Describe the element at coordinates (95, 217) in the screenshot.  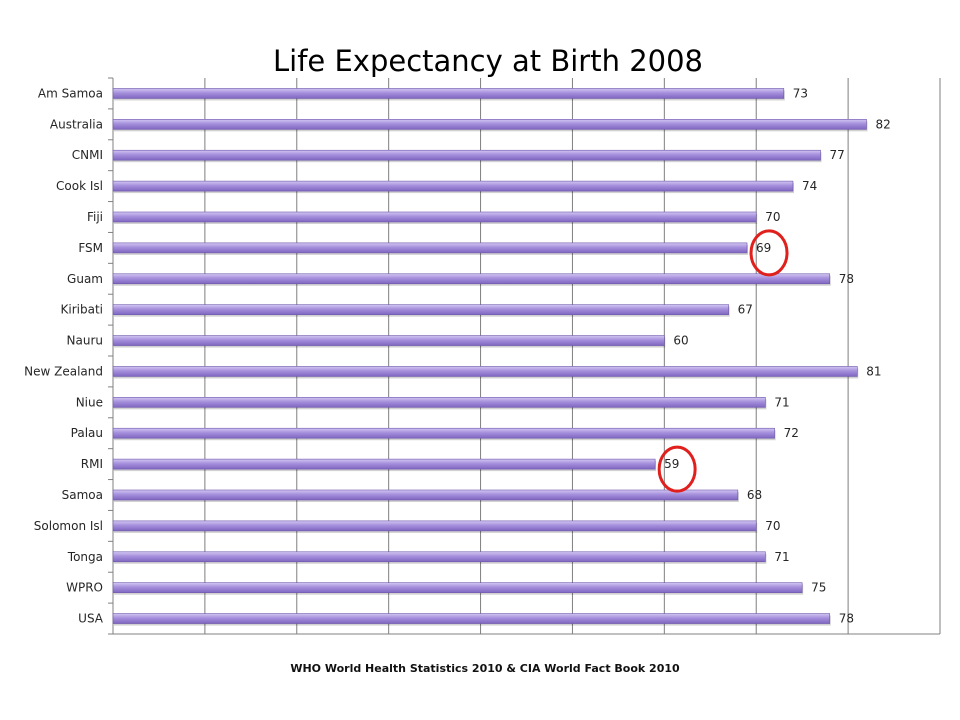
I see `category-label: Fiji` at that location.